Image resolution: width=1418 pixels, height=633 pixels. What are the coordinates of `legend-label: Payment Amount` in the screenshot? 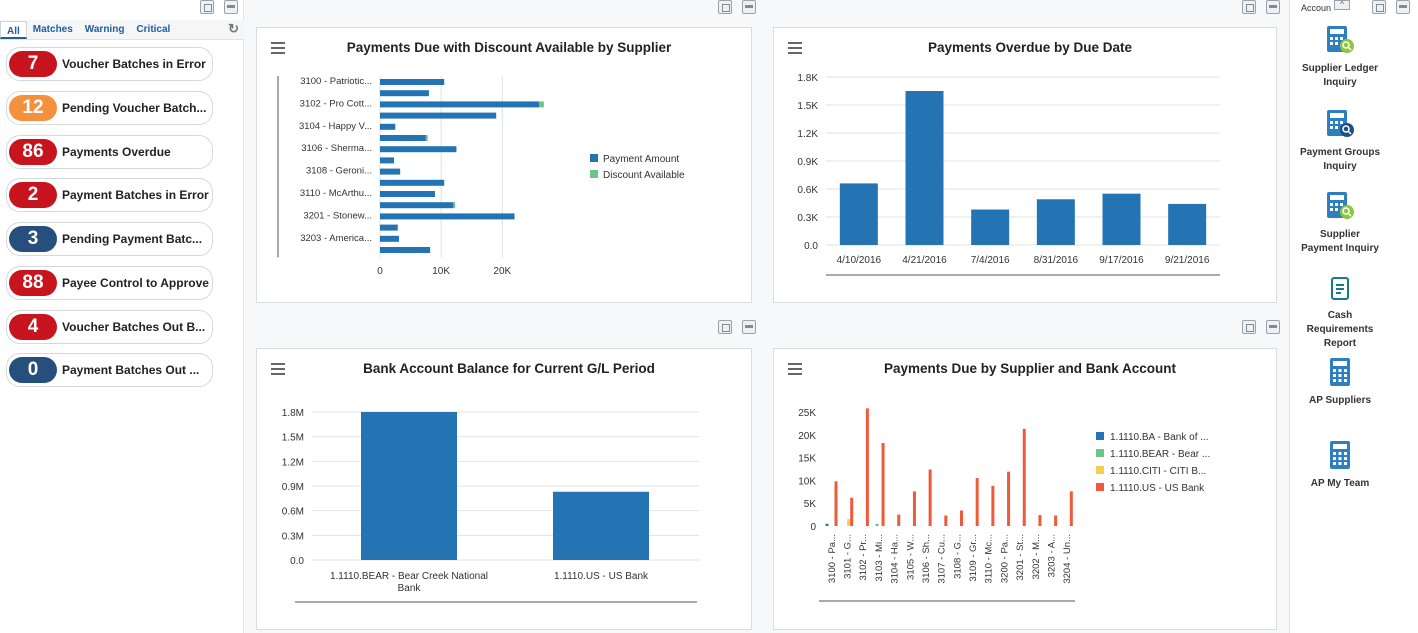 It's located at (641, 159).